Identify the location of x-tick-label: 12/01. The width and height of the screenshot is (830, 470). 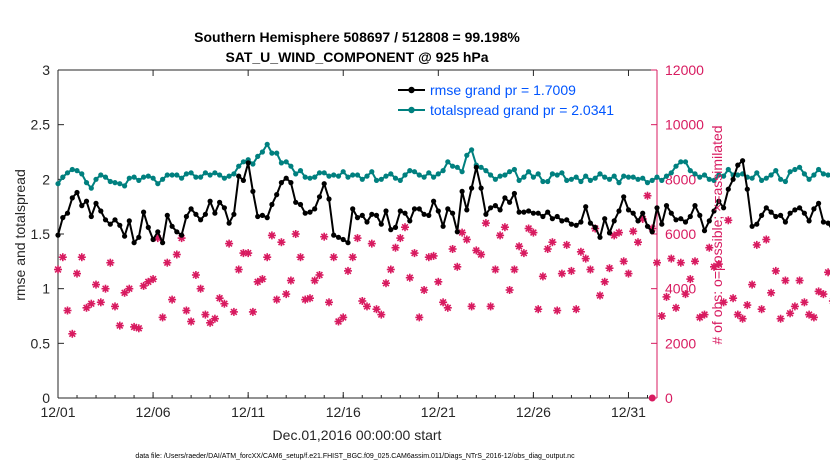
(57, 412).